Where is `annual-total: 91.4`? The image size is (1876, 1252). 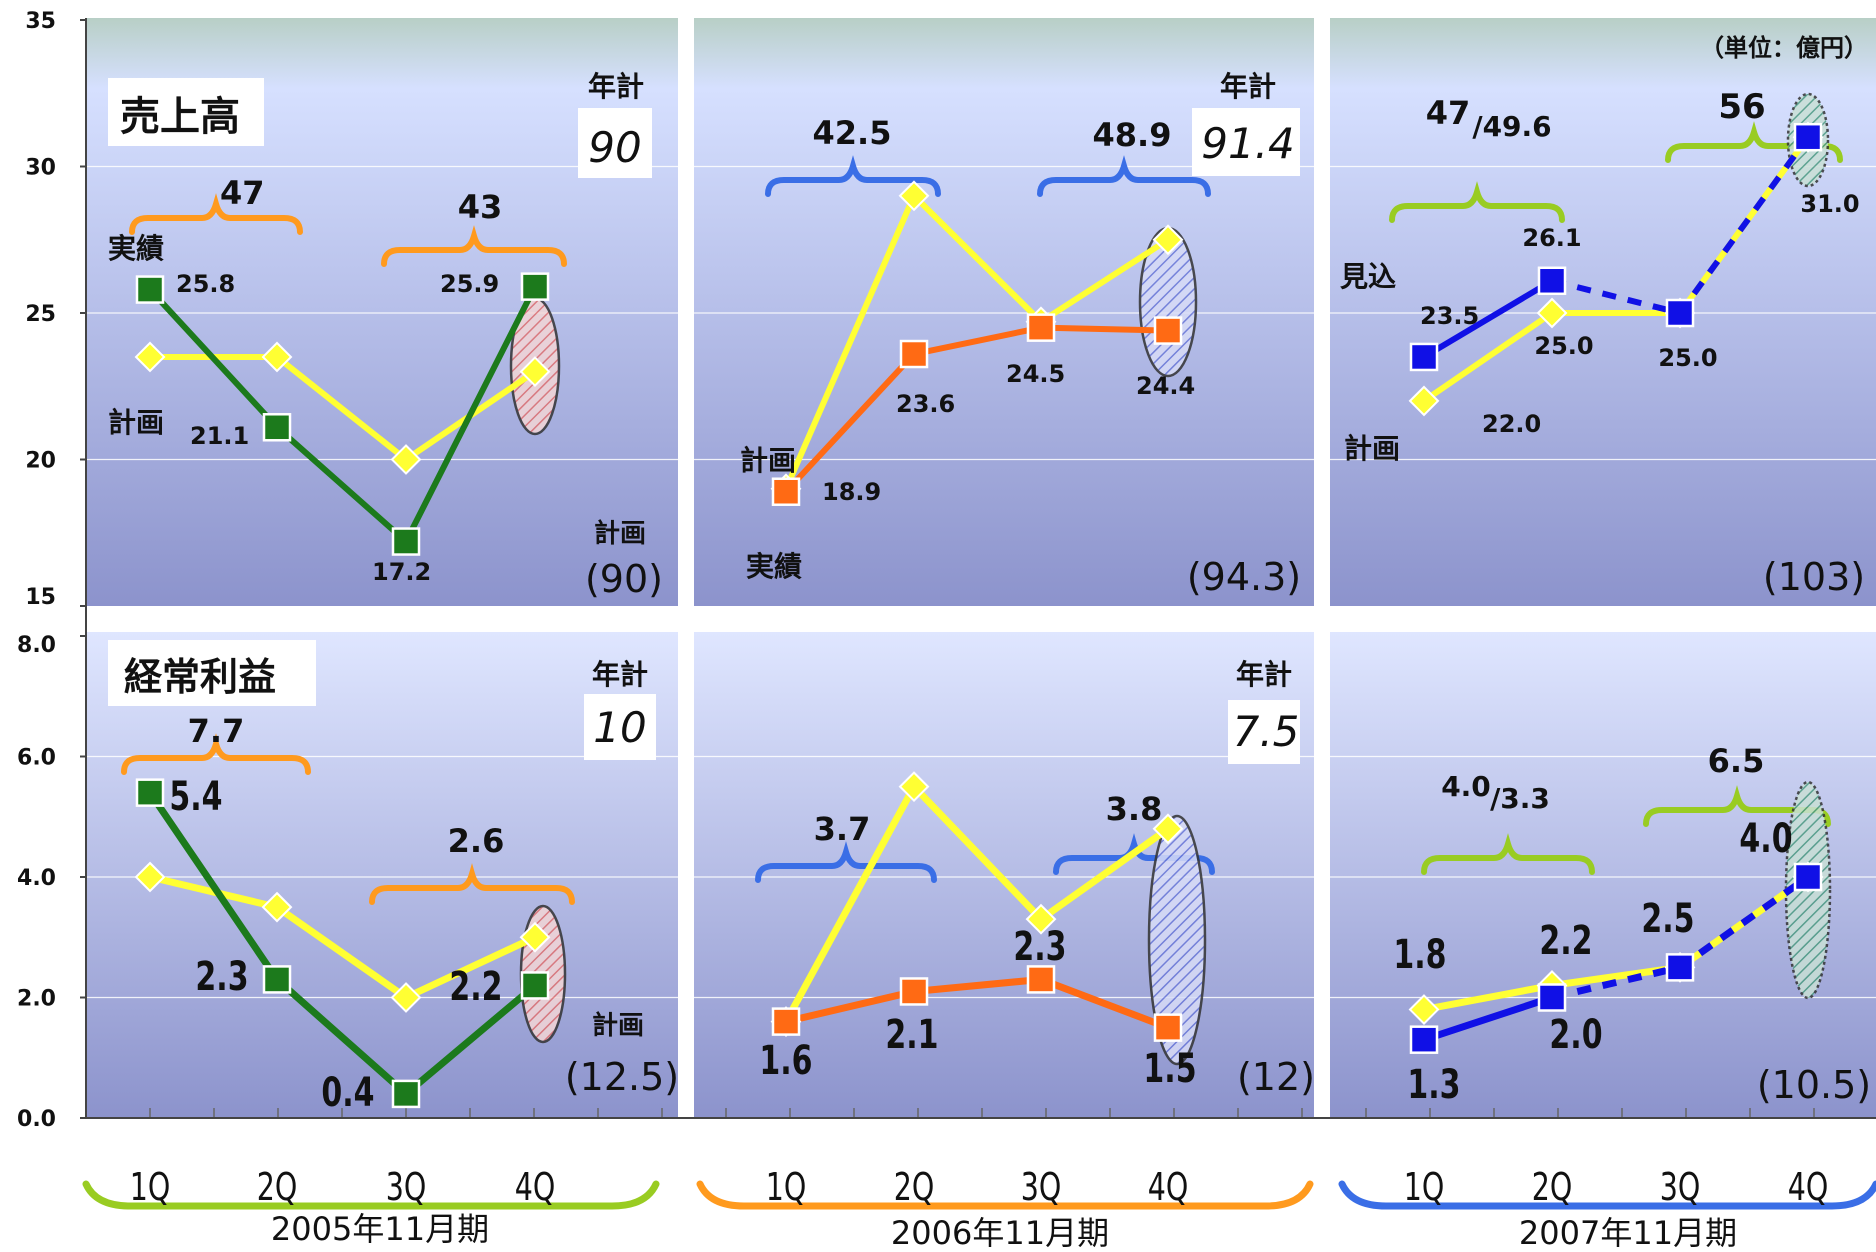 annual-total: 91.4 is located at coordinates (1248, 143).